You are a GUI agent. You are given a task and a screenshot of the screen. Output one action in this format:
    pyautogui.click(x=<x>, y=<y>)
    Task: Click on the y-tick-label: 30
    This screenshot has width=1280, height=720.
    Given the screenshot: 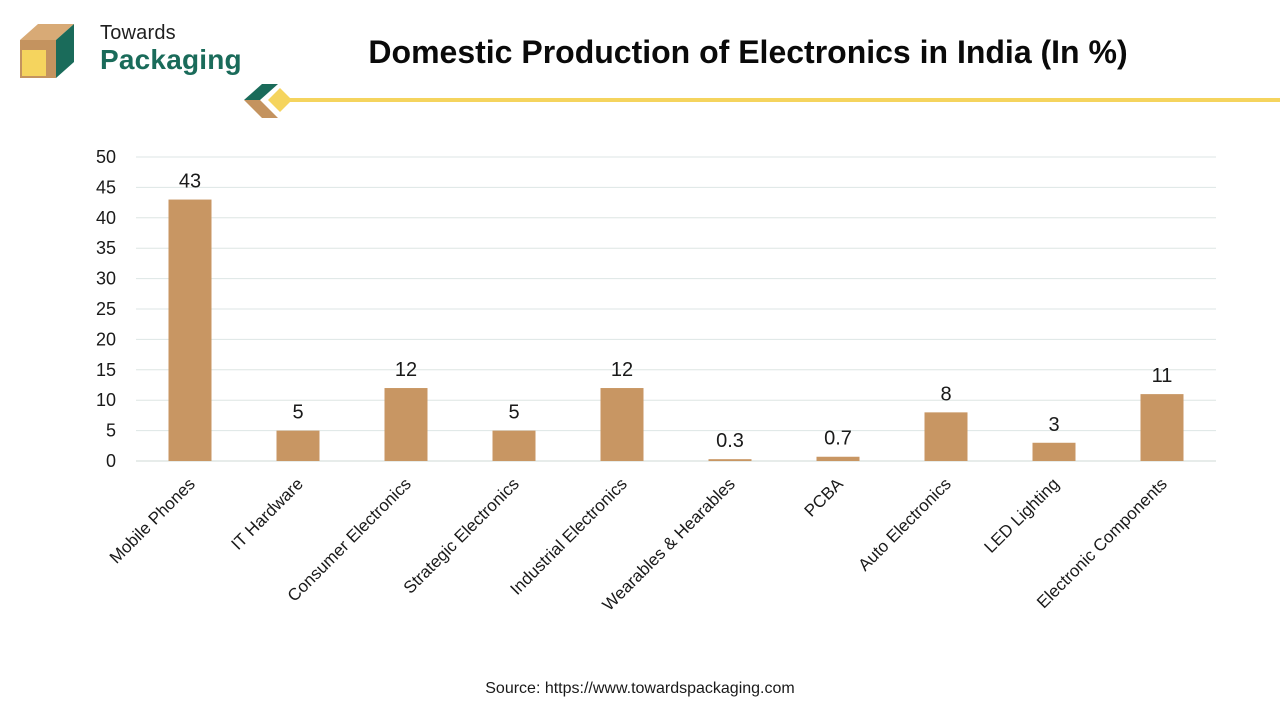 What is the action you would take?
    pyautogui.click(x=106, y=279)
    